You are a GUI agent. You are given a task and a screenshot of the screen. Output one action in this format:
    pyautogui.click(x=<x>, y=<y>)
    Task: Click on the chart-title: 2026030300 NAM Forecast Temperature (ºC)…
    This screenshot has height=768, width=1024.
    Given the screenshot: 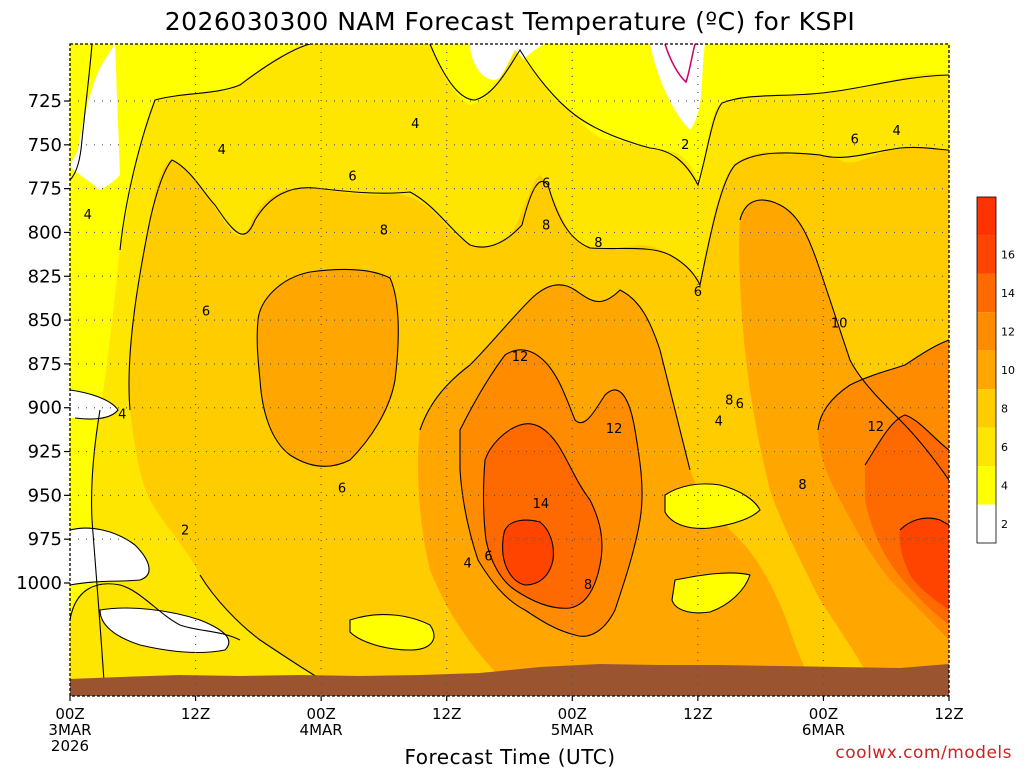 What is the action you would take?
    pyautogui.click(x=510, y=21)
    